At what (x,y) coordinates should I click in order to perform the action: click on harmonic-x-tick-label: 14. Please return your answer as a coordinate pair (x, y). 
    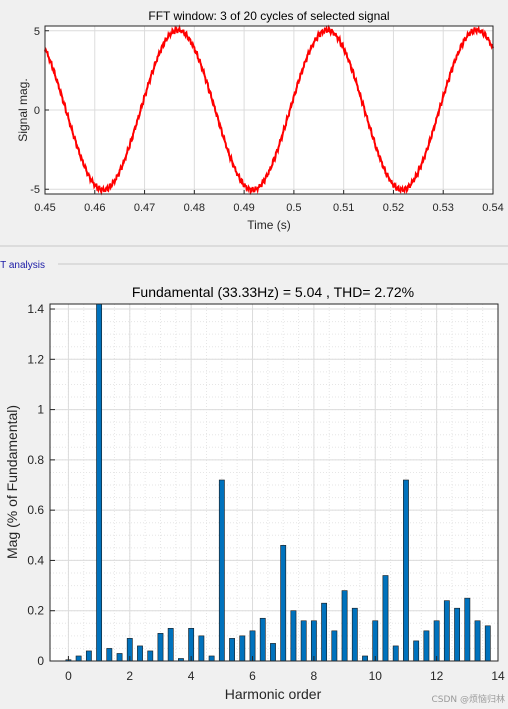
    Looking at the image, I should click on (498, 676).